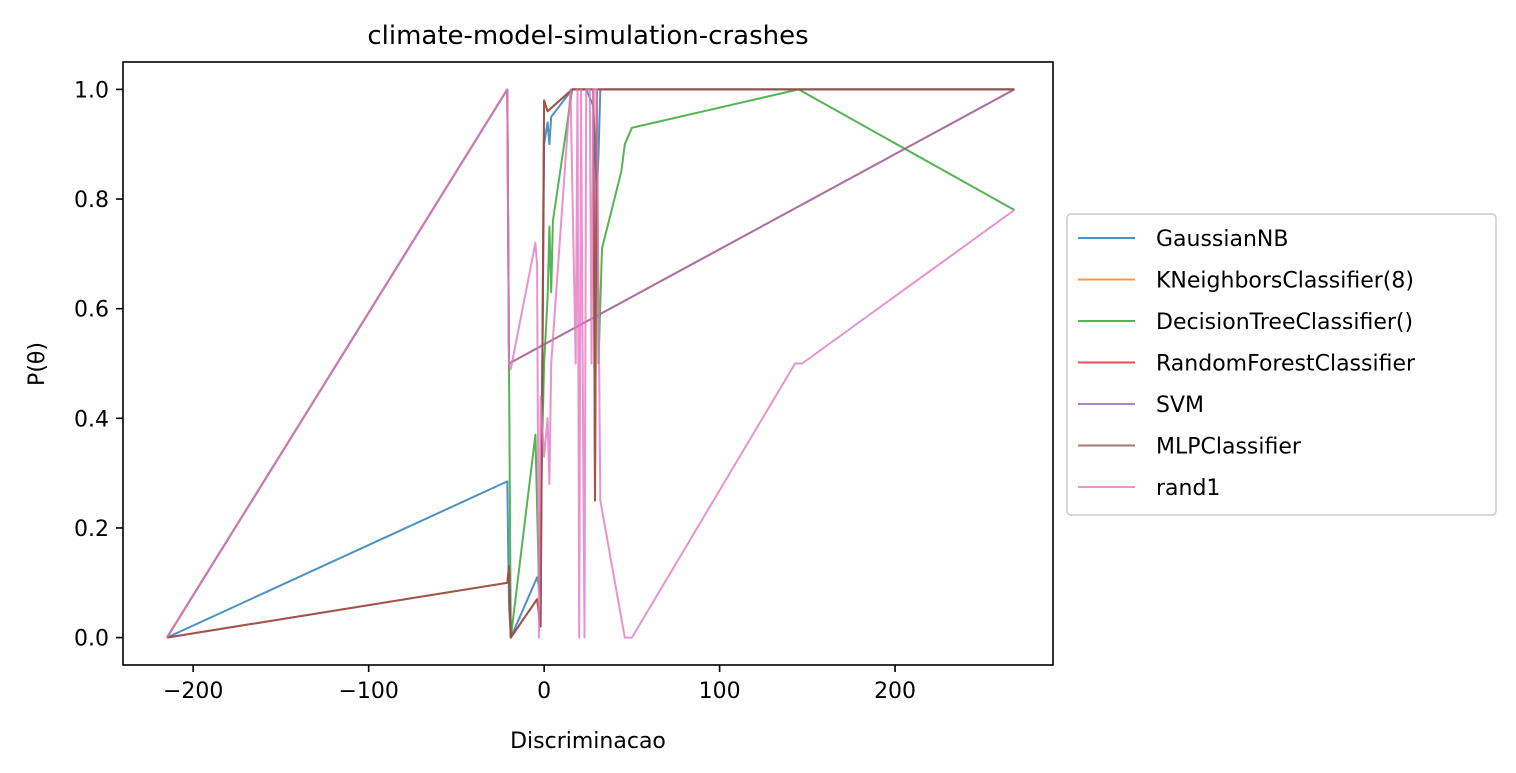  I want to click on legend-label: MLPClassifier, so click(1229, 447).